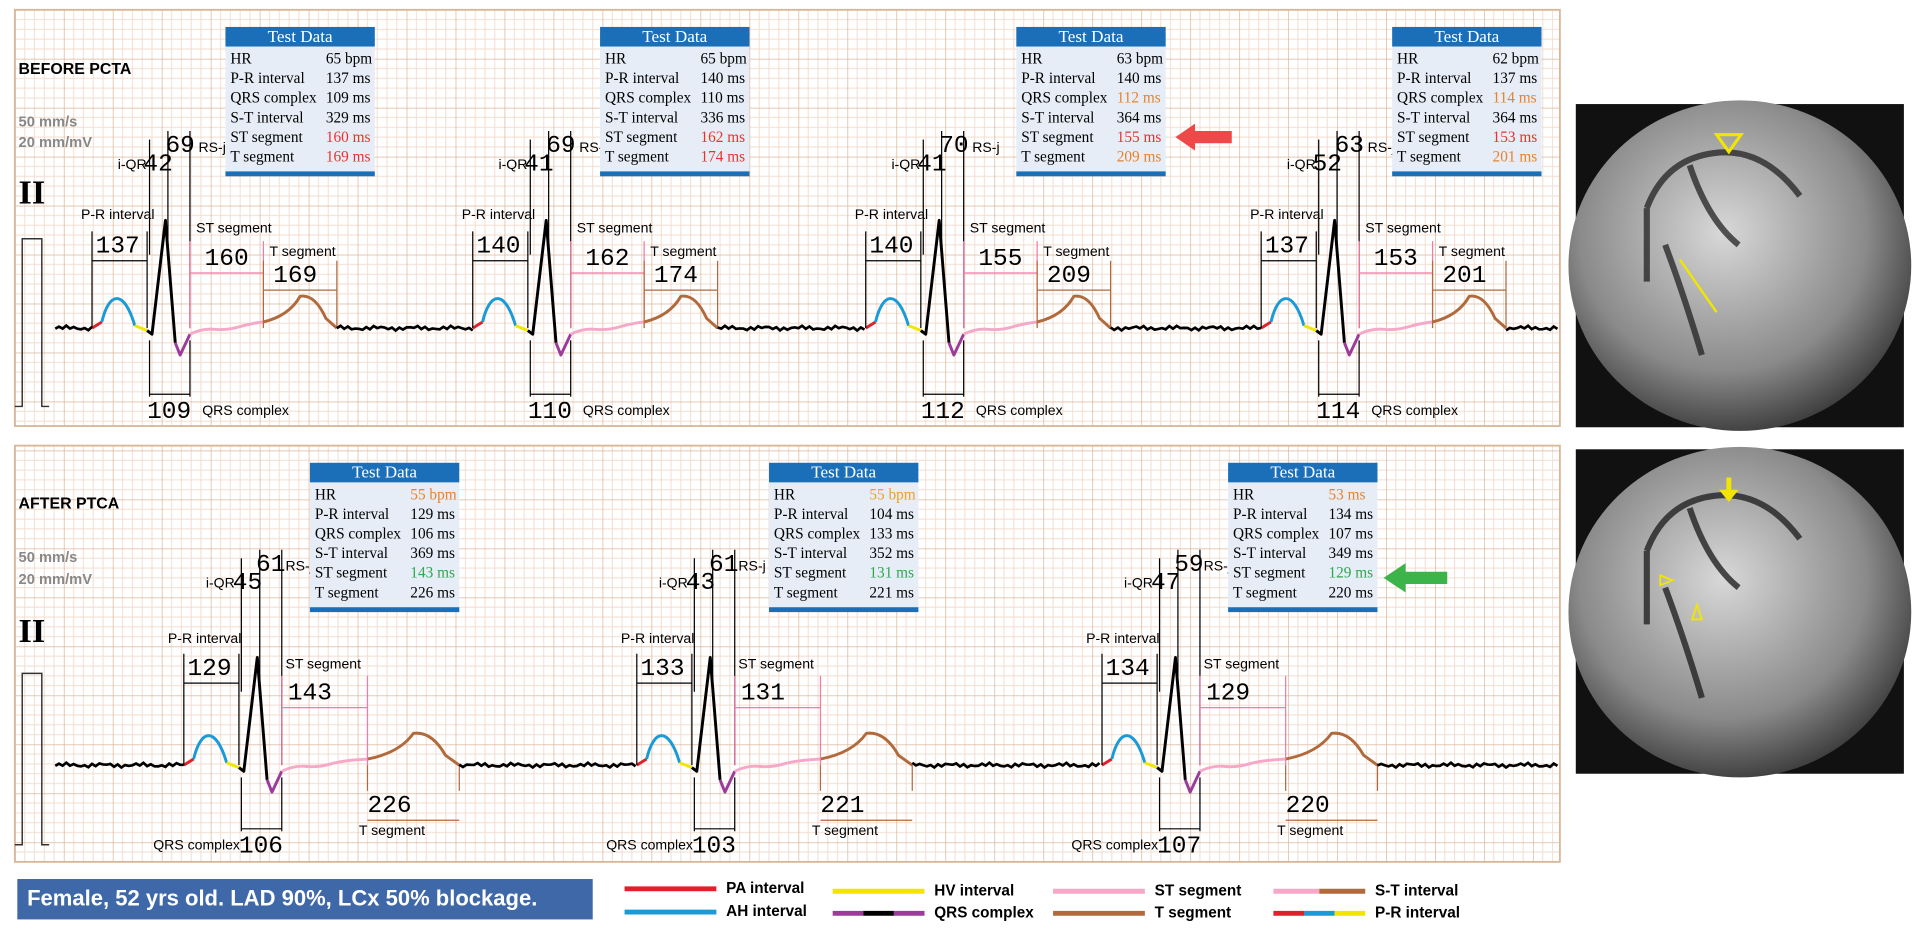 The width and height of the screenshot is (1920, 939). Describe the element at coordinates (891, 553) in the screenshot. I see `row-value: 352 ms` at that location.